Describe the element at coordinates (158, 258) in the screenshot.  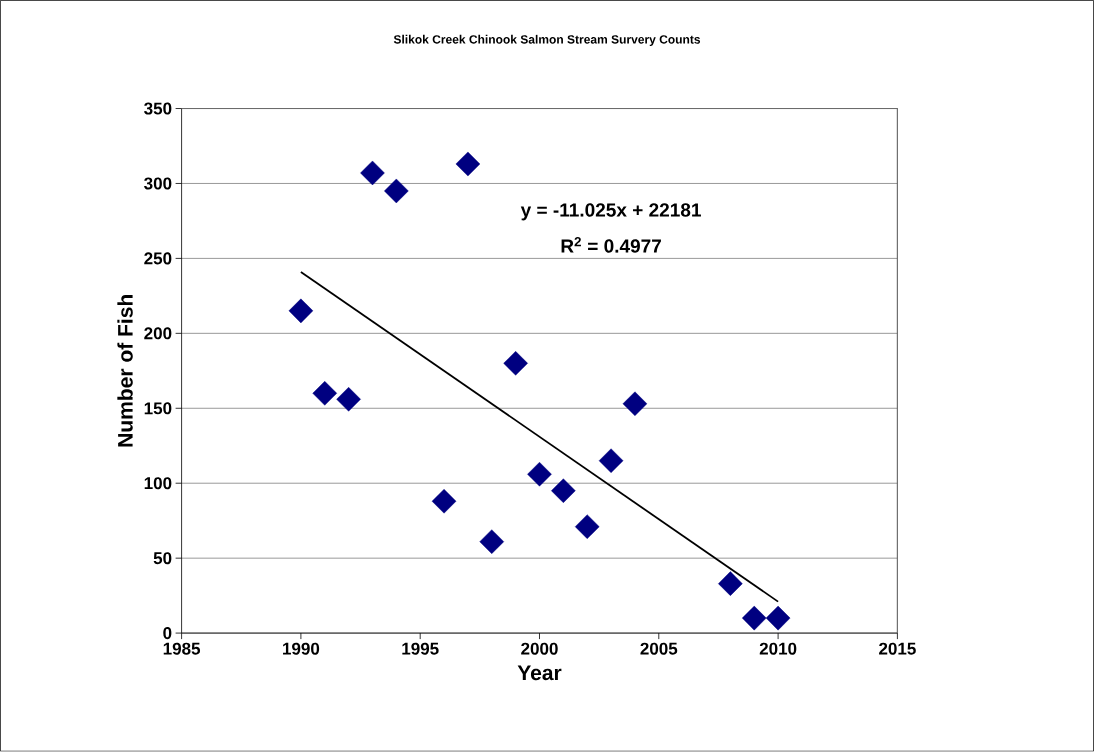
I see `y-tick-label: 250` at that location.